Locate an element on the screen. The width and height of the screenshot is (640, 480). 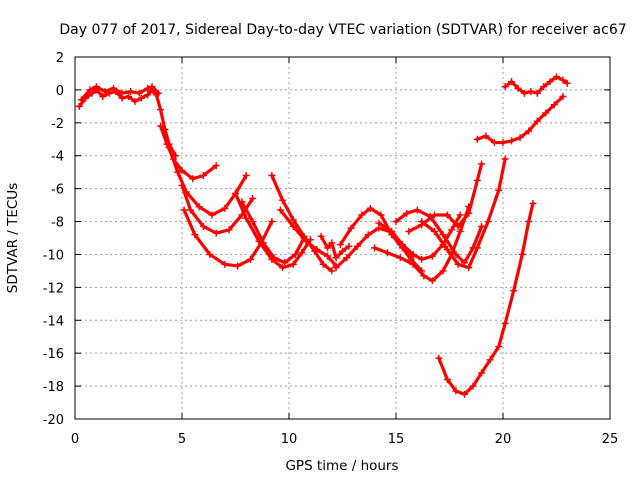
x-axis-label: GPS time / hours is located at coordinates (341, 466).